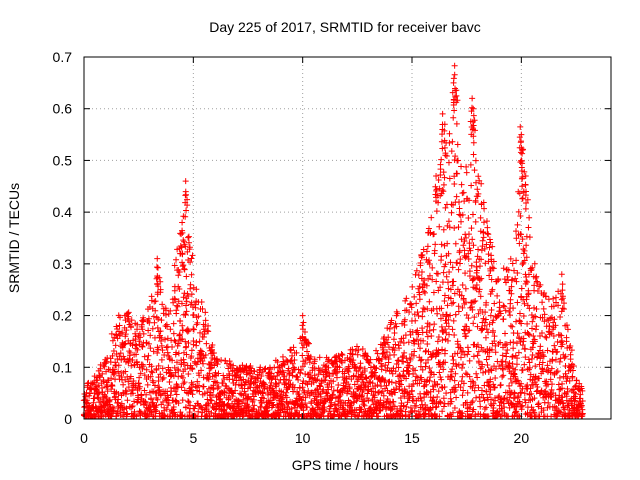 The width and height of the screenshot is (640, 480). What do you see at coordinates (63, 57) in the screenshot?
I see `y-tick-label: 0.7` at bounding box center [63, 57].